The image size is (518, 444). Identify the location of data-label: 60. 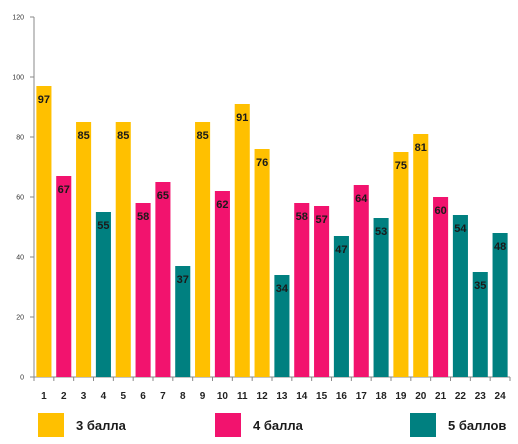
(440, 211).